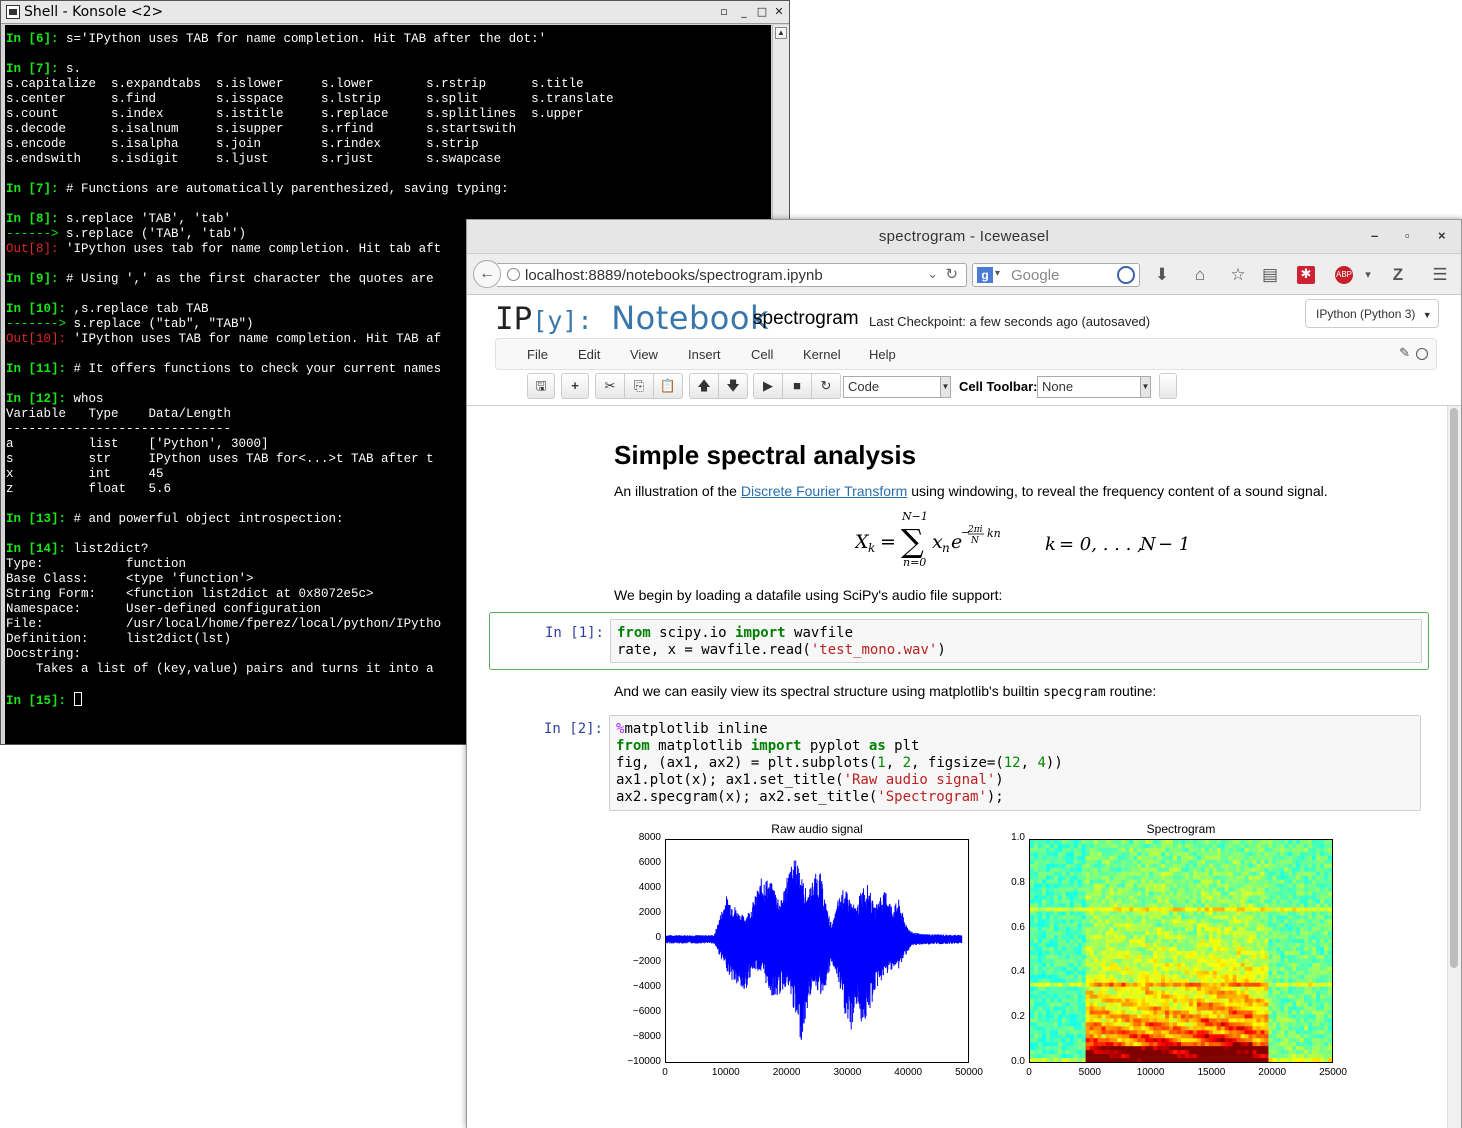 This screenshot has width=1462, height=1128. I want to click on minimize-button: _, so click(744, 11).